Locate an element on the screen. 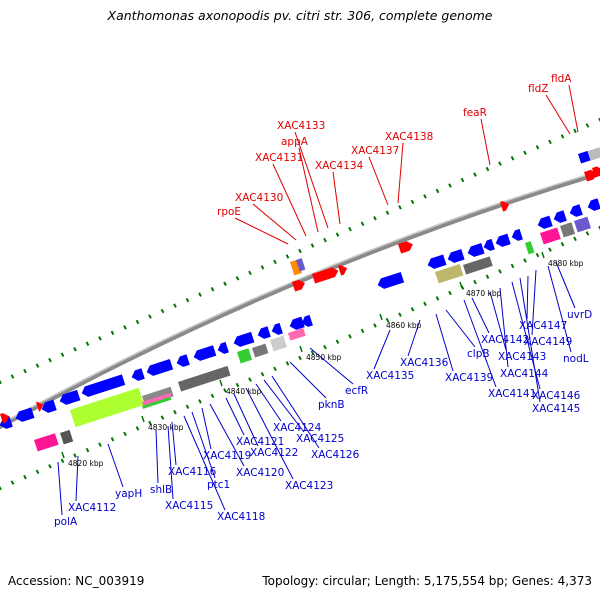 Image resolution: width=600 pixels, height=600 pixels. gene-label: ecfR is located at coordinates (356, 391).